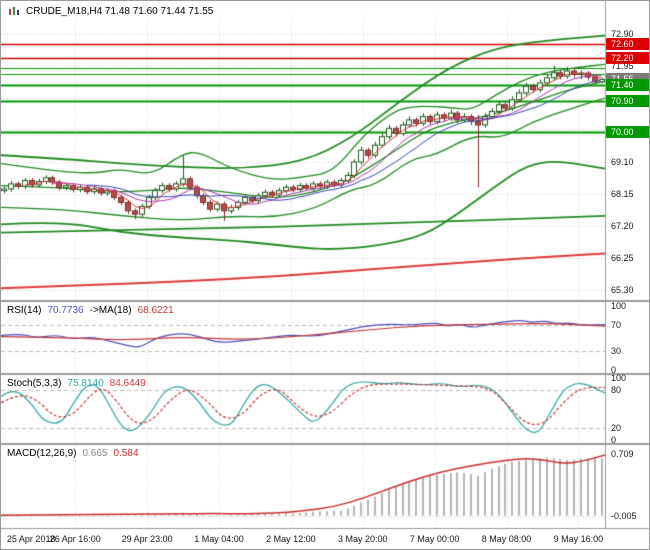 The width and height of the screenshot is (650, 550). Describe the element at coordinates (24, 310) in the screenshot. I see `rsi-name: RSI(14)` at that location.